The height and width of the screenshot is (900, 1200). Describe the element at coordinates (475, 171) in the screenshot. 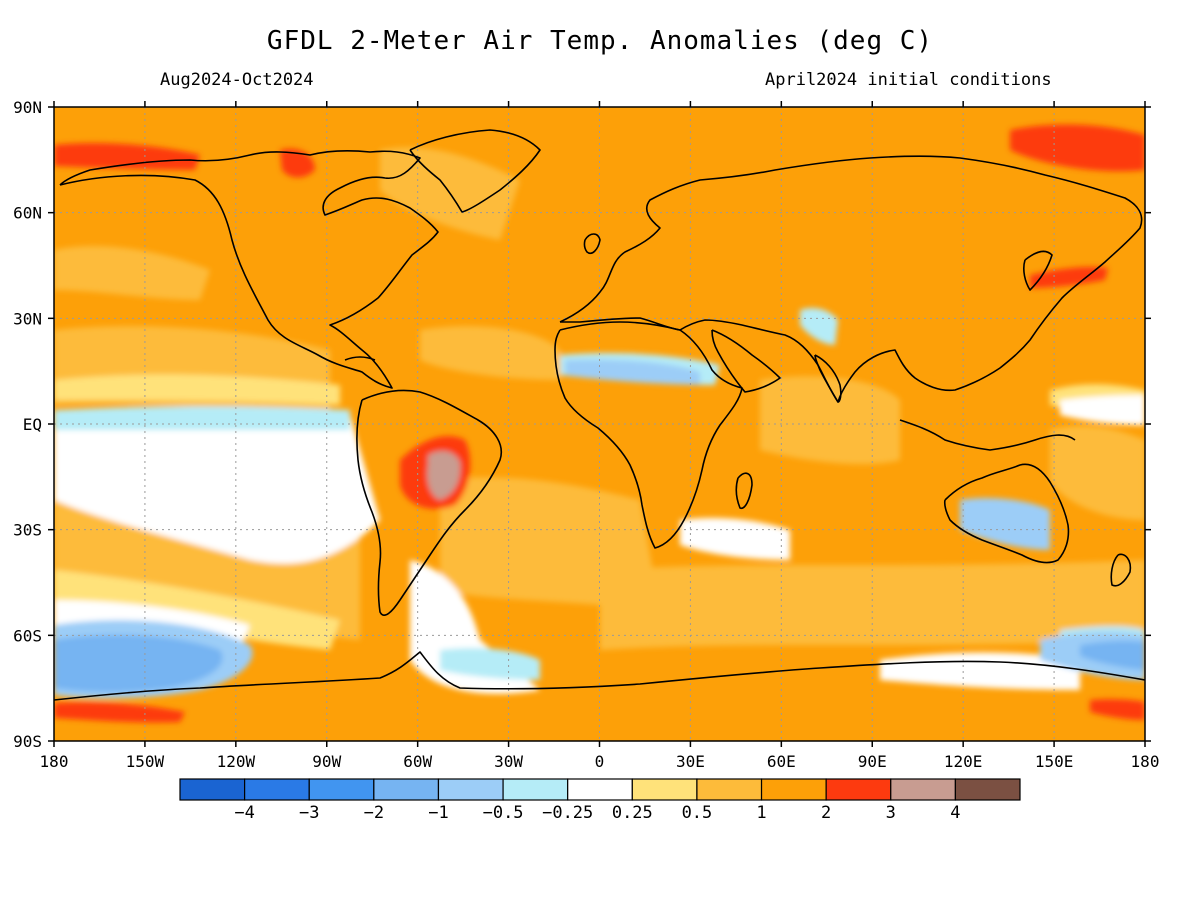

I see `coastline-greenland` at that location.